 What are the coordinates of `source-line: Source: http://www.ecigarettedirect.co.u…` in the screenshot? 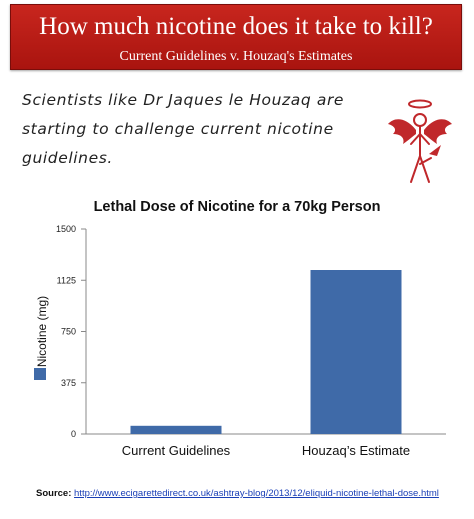 It's located at (237, 493).